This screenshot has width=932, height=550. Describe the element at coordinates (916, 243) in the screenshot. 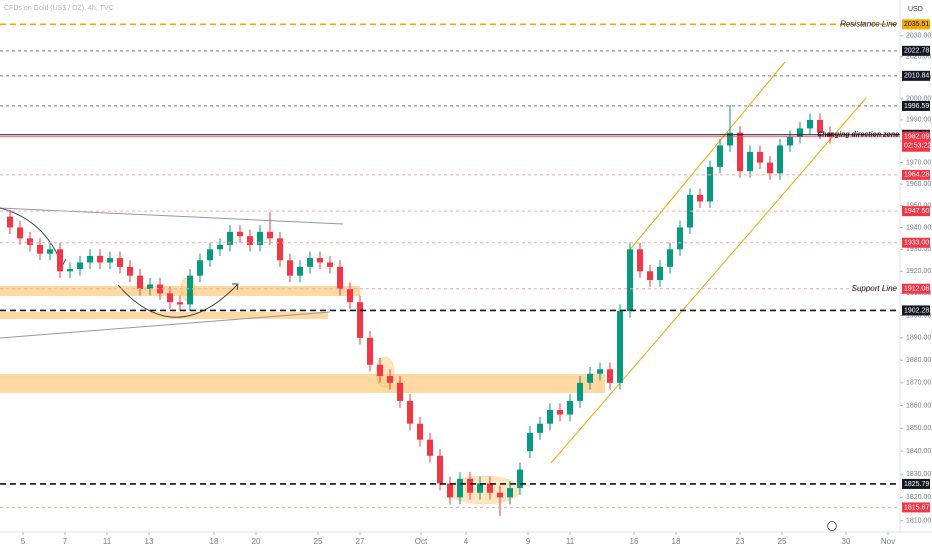

I see `level-label: 1933.00` at that location.